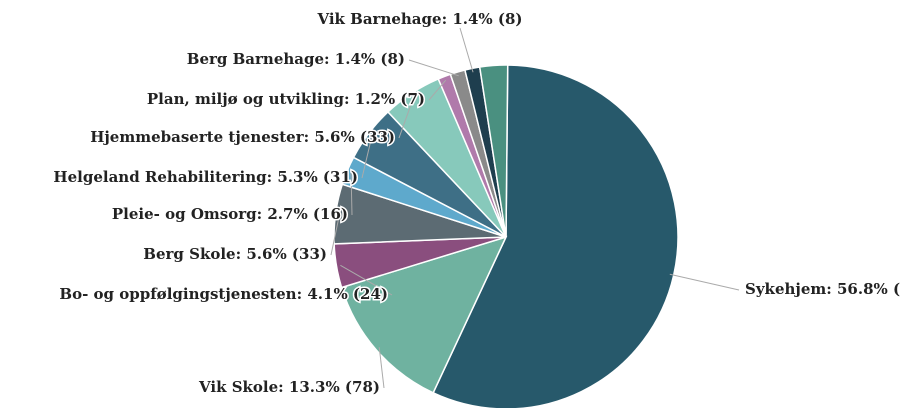  I want to click on slice-label: Berg Skole: 5.6% (33), so click(235, 254).